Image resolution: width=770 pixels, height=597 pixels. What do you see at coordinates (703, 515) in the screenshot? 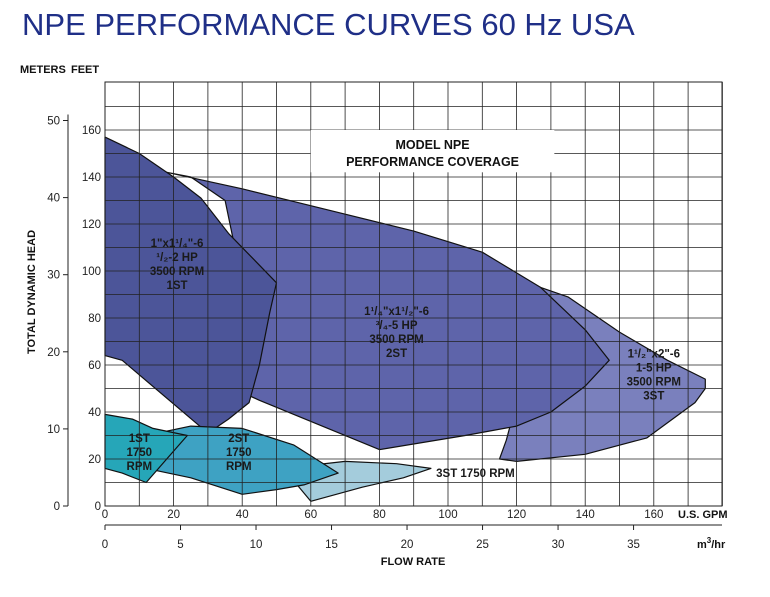
I see `x-primary-unit-label: U.S. GPM` at bounding box center [703, 515].